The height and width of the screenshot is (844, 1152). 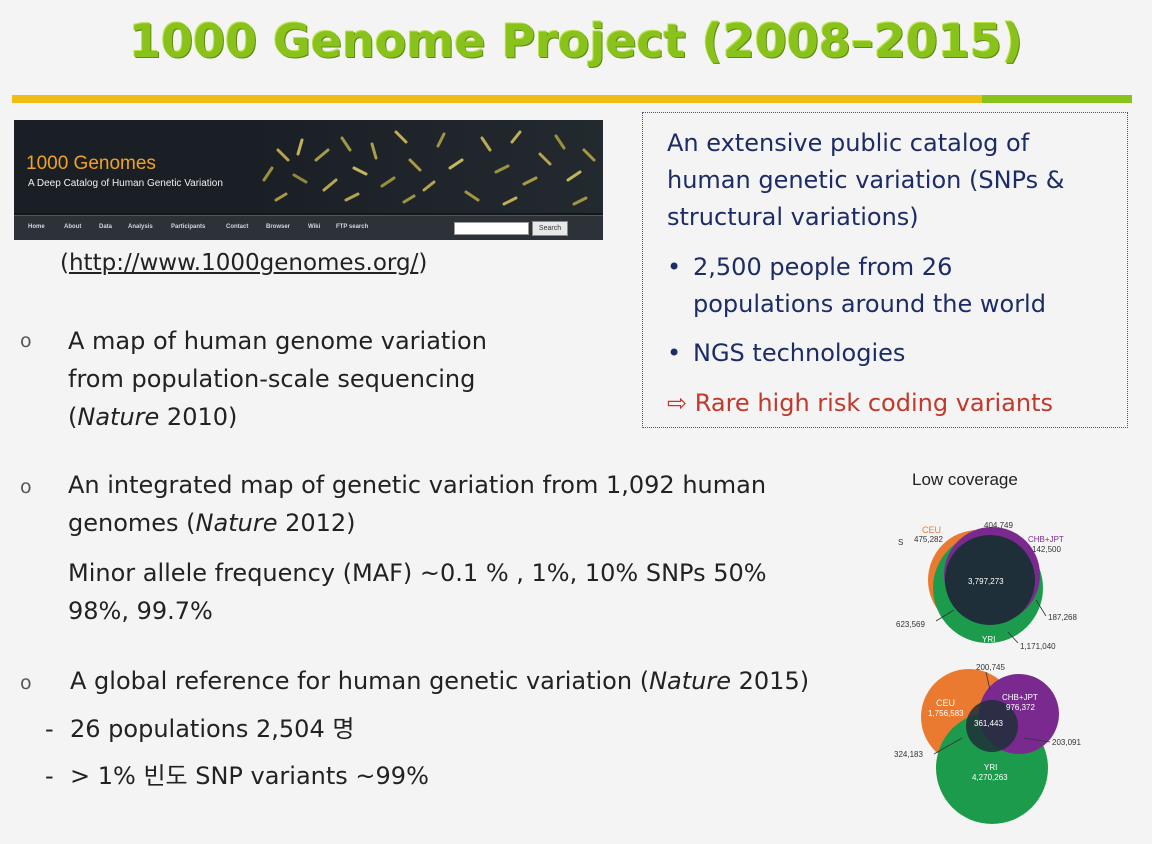 What do you see at coordinates (1046, 539) in the screenshot?
I see `venn1-chb-label: CHB+JPT` at bounding box center [1046, 539].